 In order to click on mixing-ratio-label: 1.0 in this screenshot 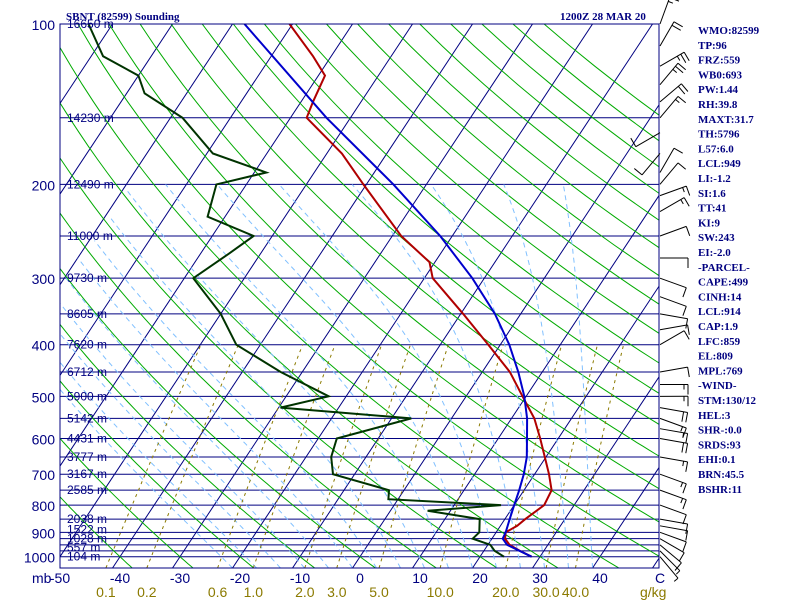, I will do `click(254, 592)`.